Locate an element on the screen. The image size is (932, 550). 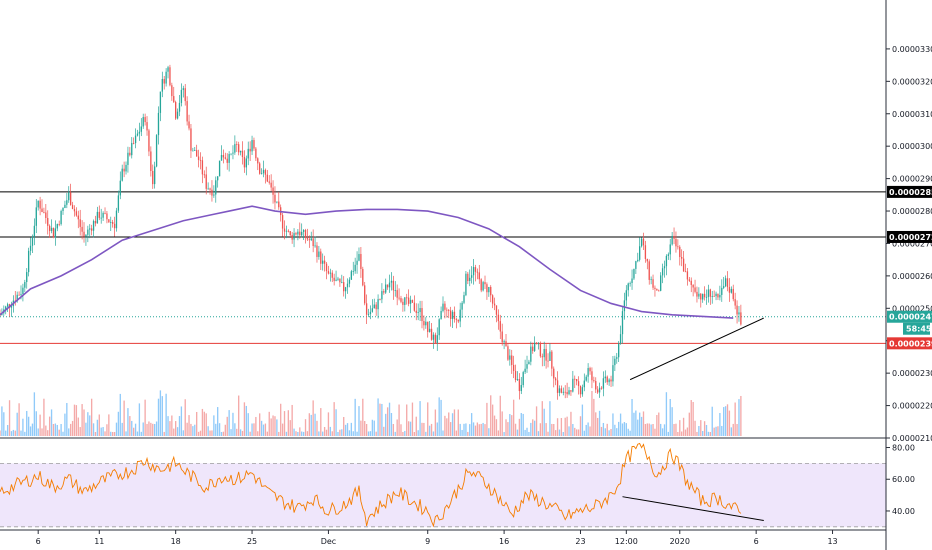
time-tick-label: 2020 is located at coordinates (680, 541).